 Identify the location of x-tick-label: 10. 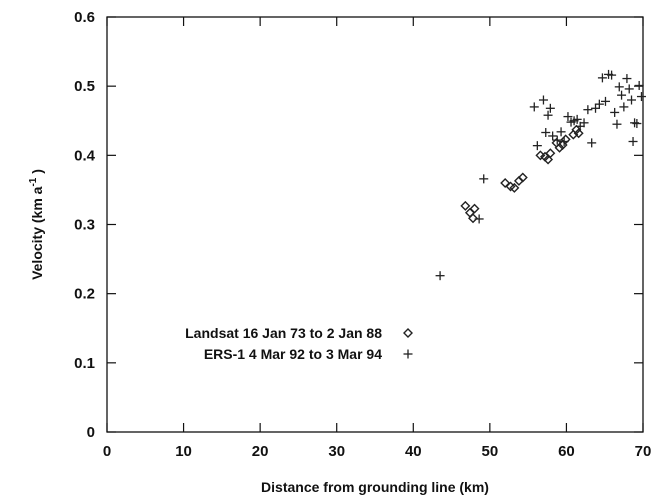
(183, 451).